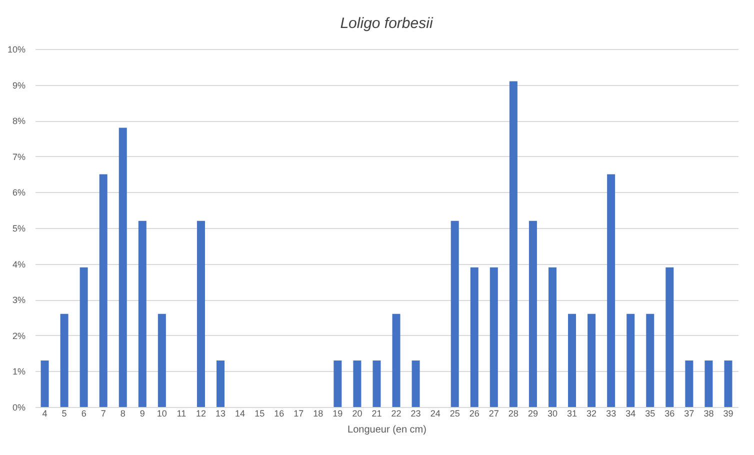  Describe the element at coordinates (221, 413) in the screenshot. I see `x-tick-label: 13` at that location.